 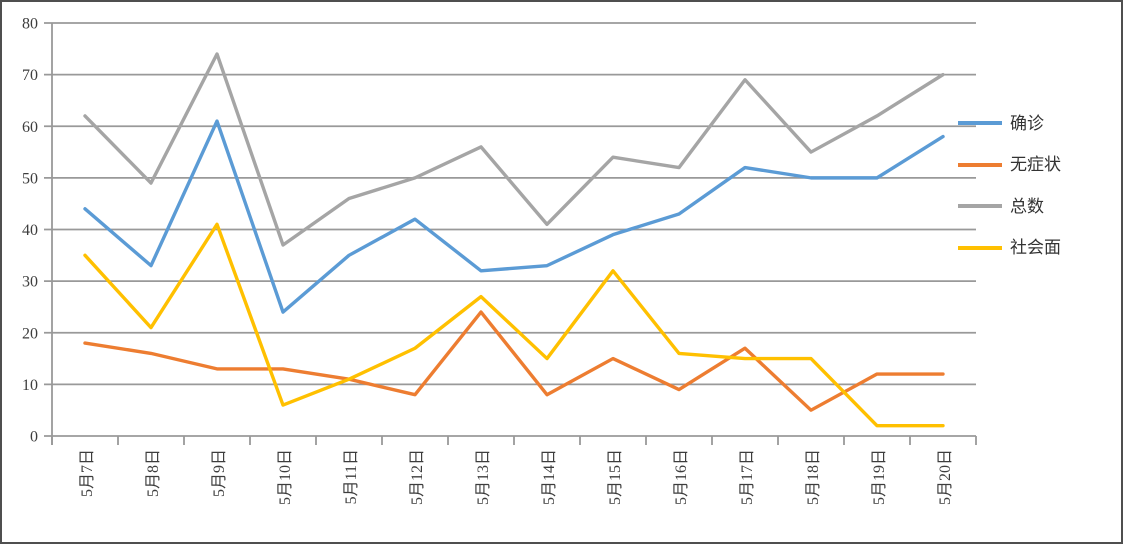 I want to click on legend-item-asymptomatic: 无症状, so click(x=1009, y=165).